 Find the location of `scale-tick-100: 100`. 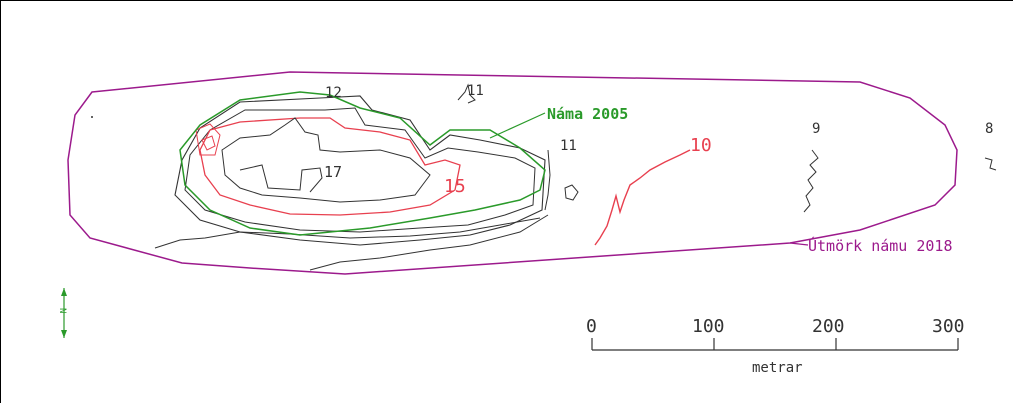

scale-tick-100: 100 is located at coordinates (708, 326).